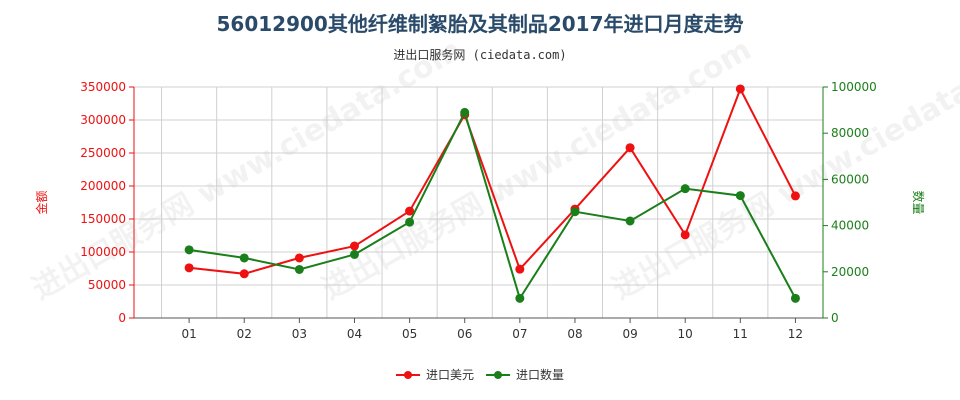  What do you see at coordinates (854, 87) in the screenshot?
I see `y-right-tick-label: 100000` at bounding box center [854, 87].